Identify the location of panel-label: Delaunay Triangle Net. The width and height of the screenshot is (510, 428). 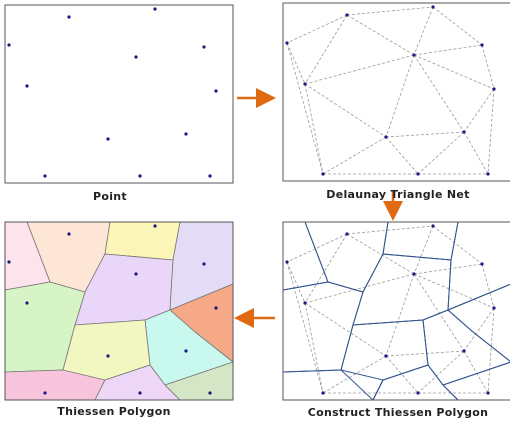
(397, 194).